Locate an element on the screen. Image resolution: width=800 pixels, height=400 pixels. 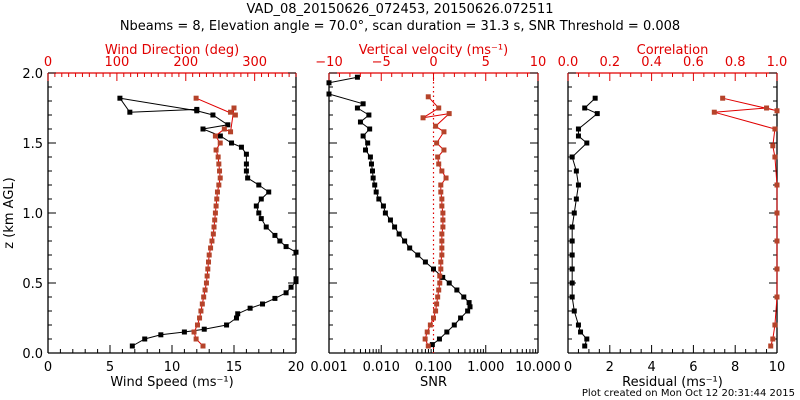
x-tick-label: 0.001 is located at coordinates (328, 367).